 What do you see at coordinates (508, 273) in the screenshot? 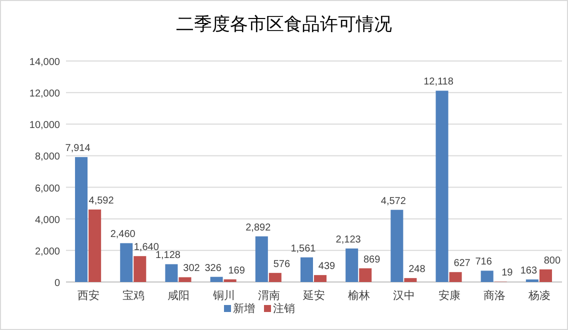
I see `data-label: 19` at bounding box center [508, 273].